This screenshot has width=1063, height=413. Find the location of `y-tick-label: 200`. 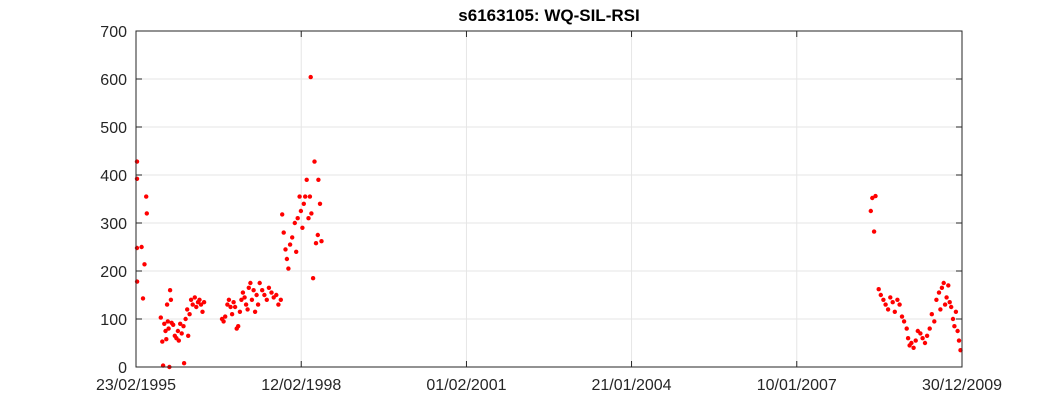

y-tick-label: 200 is located at coordinates (113, 272).